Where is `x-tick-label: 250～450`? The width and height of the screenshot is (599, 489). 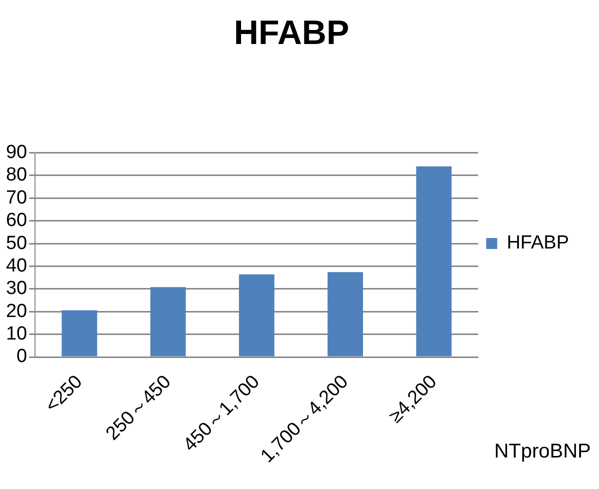
x-tick-label: 250～450 is located at coordinates (139, 408).